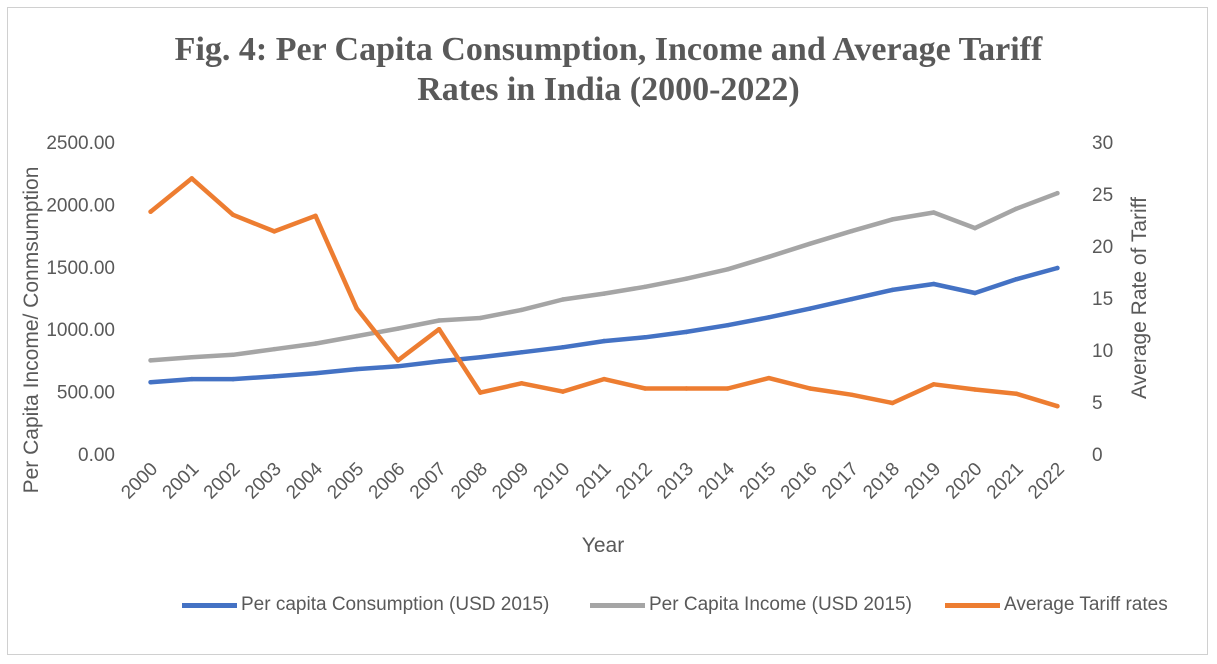  What do you see at coordinates (80, 299) in the screenshot?
I see `left-axis-ticks: 0.00 500.00 1000.00 1500.00 2000.00 2500.00` at bounding box center [80, 299].